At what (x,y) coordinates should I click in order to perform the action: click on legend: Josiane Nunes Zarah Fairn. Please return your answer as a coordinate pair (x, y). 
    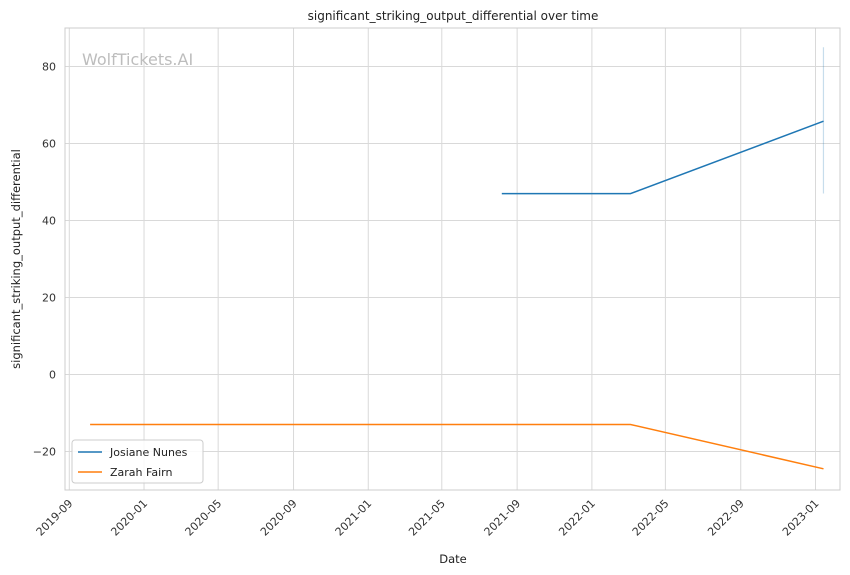
    Looking at the image, I should click on (137, 461).